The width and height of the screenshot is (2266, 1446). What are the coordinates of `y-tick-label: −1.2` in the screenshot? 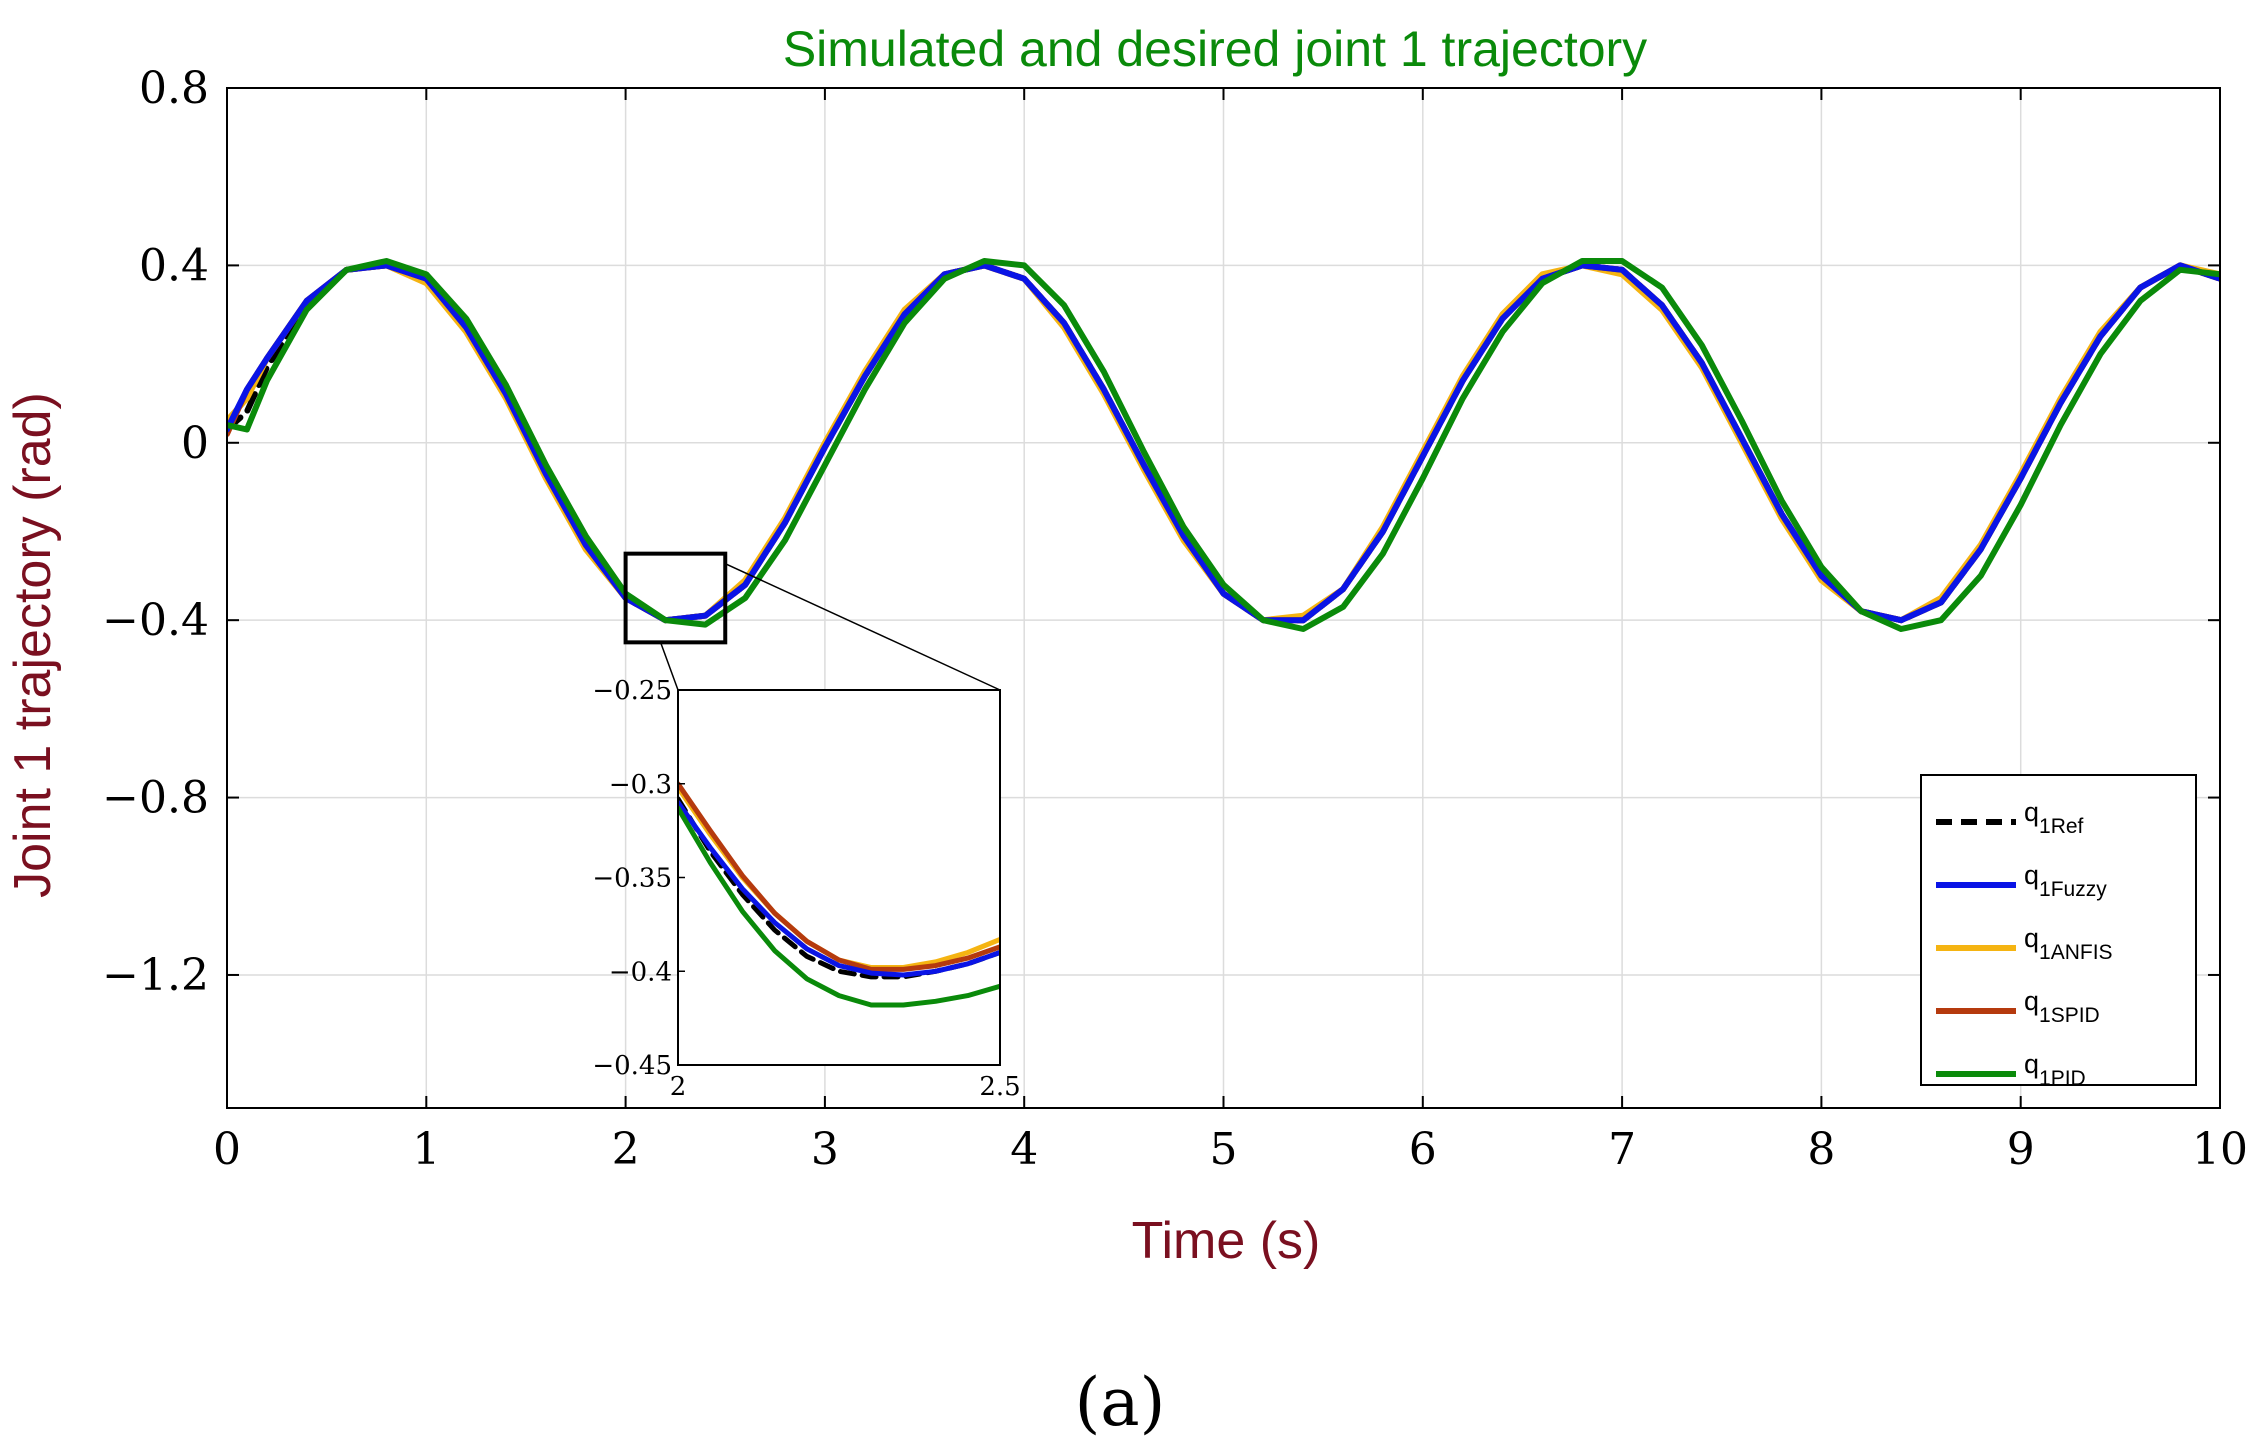 It's located at (155, 975).